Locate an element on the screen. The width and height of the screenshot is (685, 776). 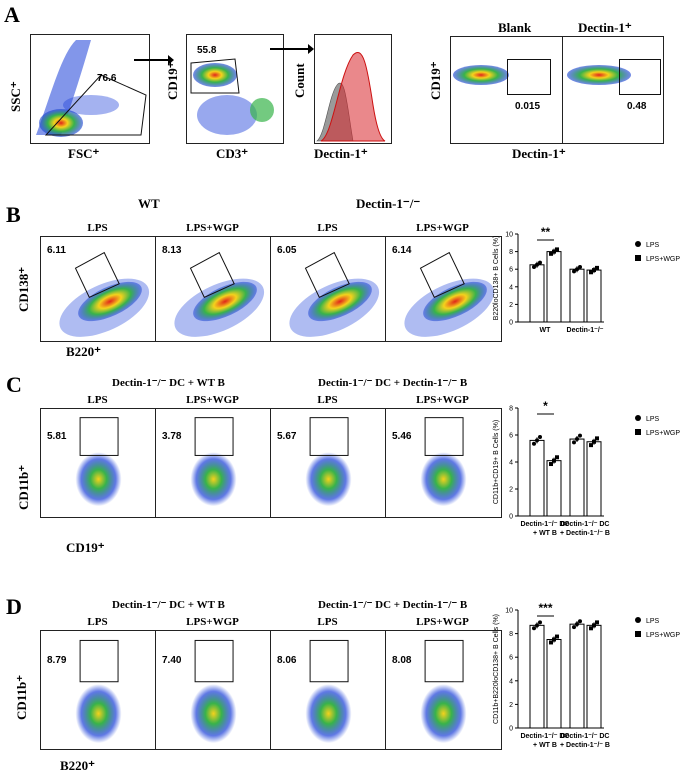
gate-percentage: 8.79 is located at coordinates (57, 660).